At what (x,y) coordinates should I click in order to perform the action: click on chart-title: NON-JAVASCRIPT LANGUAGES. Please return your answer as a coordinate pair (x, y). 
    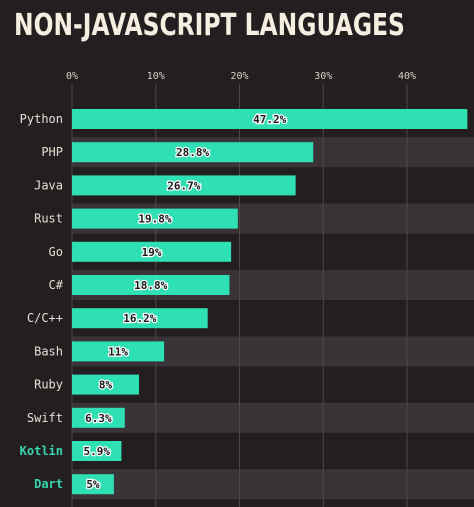
    Looking at the image, I should click on (209, 25).